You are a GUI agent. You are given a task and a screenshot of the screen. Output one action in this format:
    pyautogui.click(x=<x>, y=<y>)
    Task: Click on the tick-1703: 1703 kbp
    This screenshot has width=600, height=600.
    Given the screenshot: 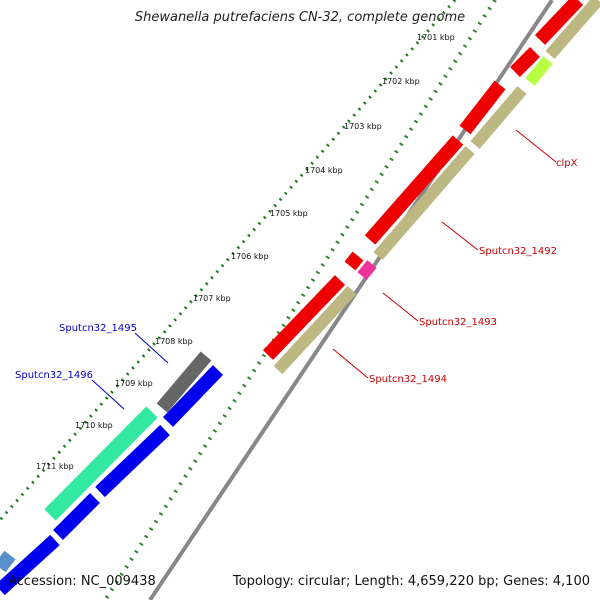 What is the action you would take?
    pyautogui.click(x=363, y=126)
    